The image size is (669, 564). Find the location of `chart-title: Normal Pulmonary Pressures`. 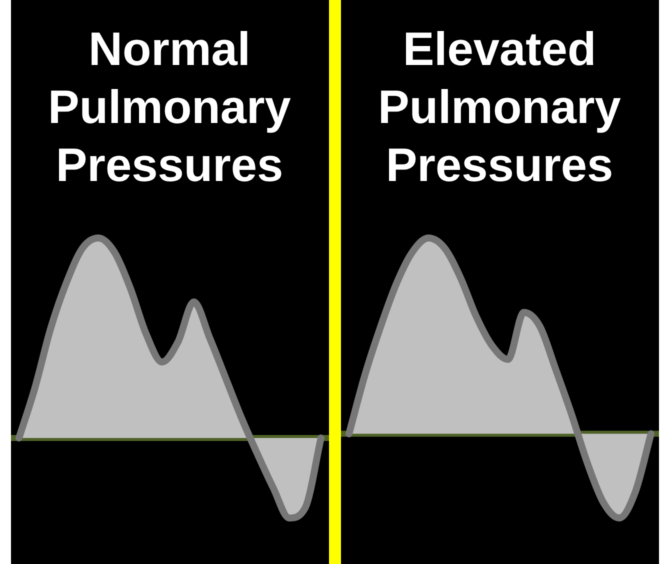

chart-title: Normal Pulmonary Pressures is located at coordinates (169, 107).